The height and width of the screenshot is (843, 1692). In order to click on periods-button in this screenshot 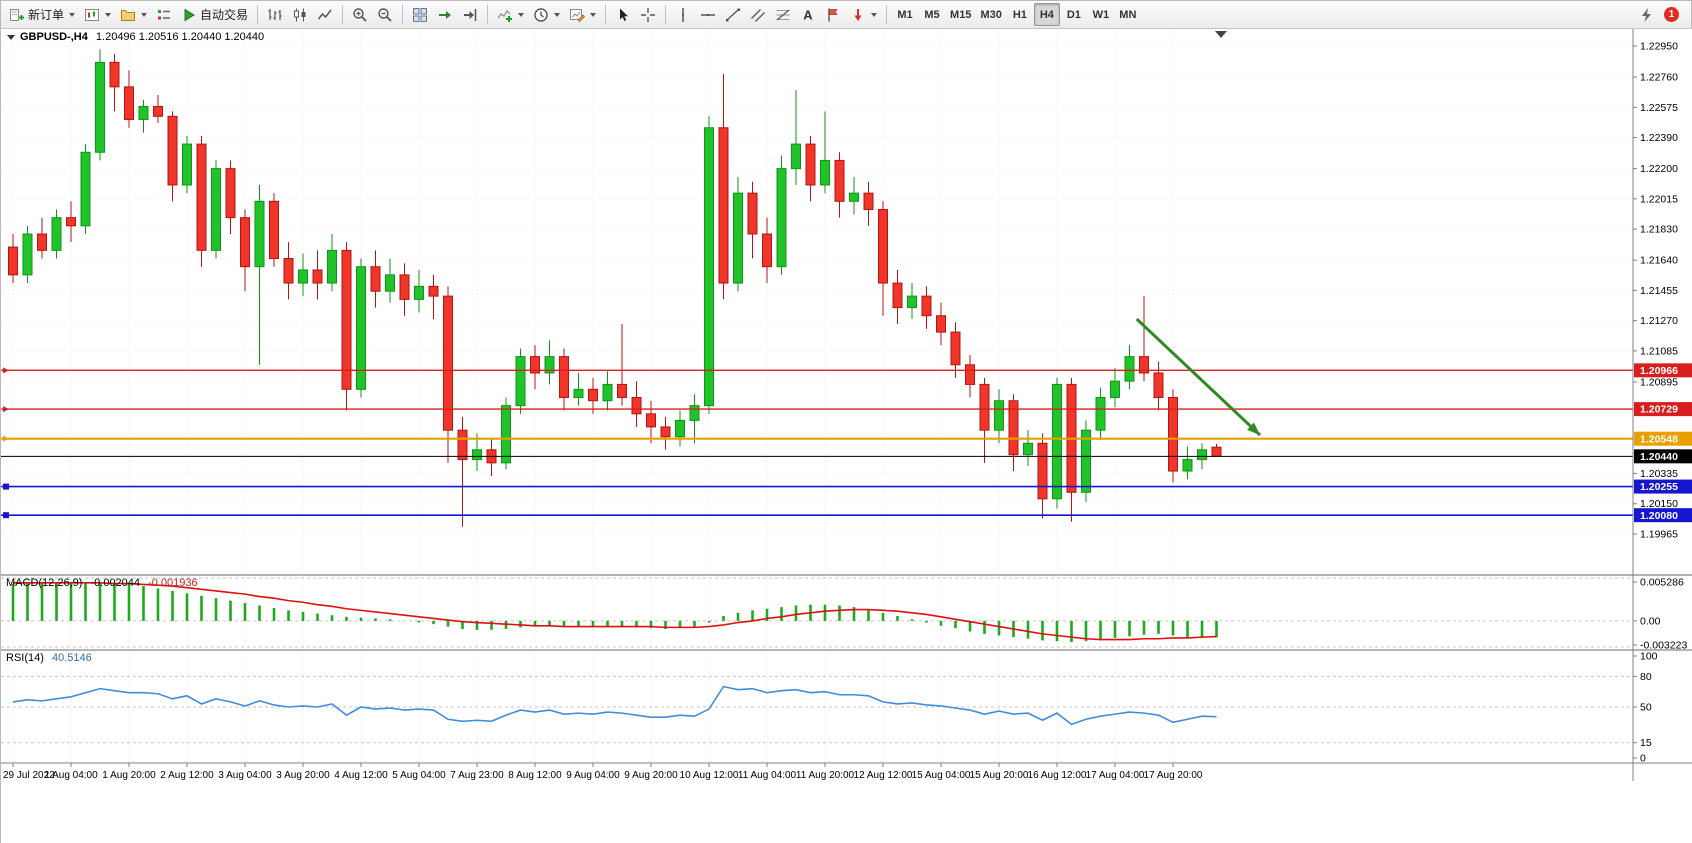, I will do `click(546, 14)`.